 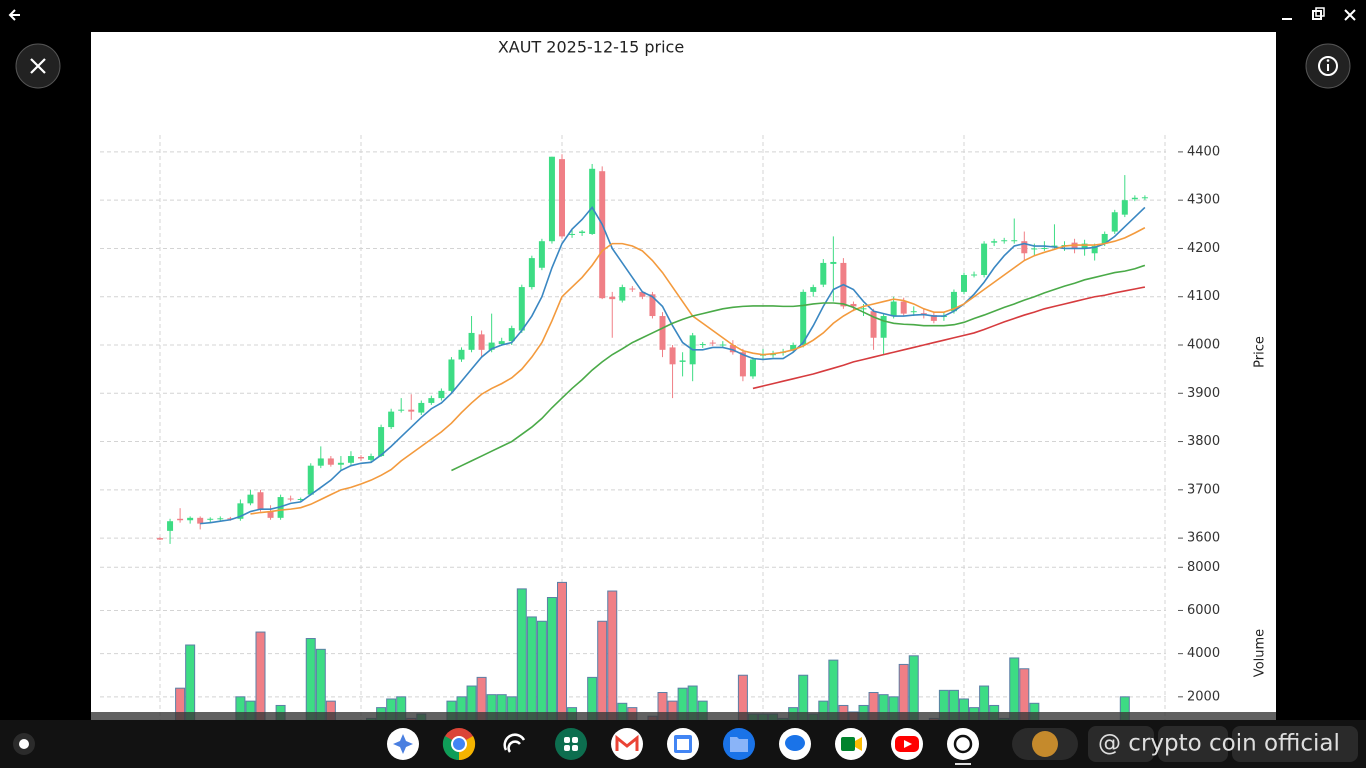 What do you see at coordinates (1318, 13) in the screenshot?
I see `maximize-button` at bounding box center [1318, 13].